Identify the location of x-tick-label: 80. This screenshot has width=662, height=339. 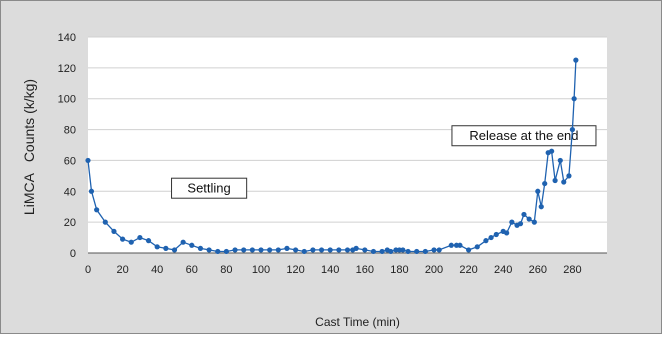
(226, 270).